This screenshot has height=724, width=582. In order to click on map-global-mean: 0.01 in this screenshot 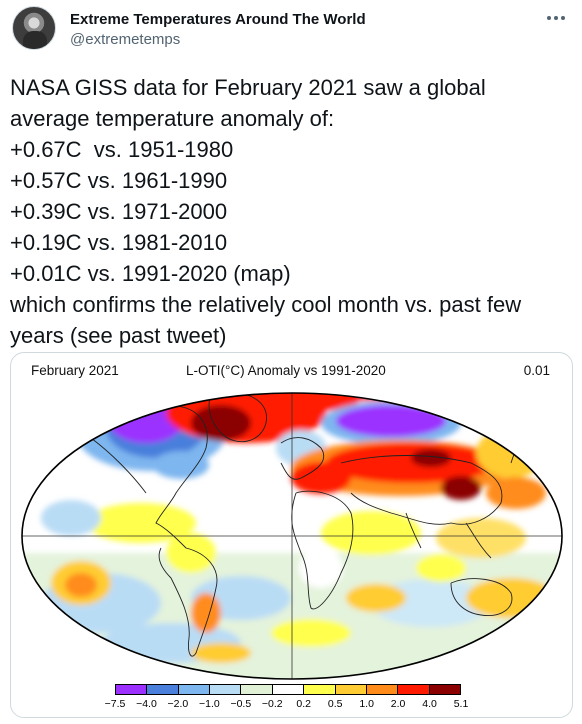, I will do `click(536, 370)`.